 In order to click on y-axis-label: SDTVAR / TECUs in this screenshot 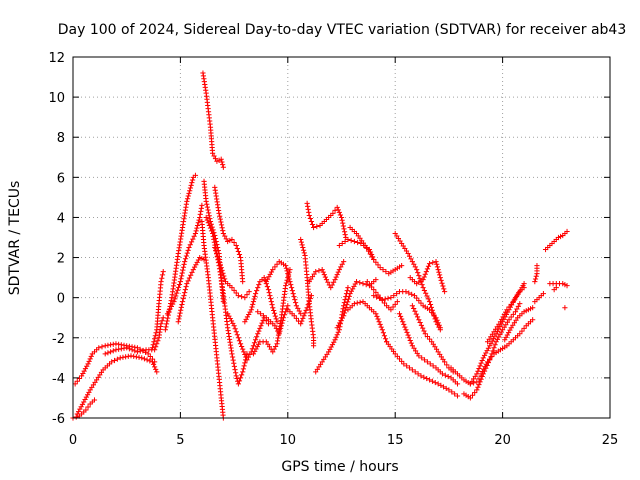, I will do `click(15, 238)`.